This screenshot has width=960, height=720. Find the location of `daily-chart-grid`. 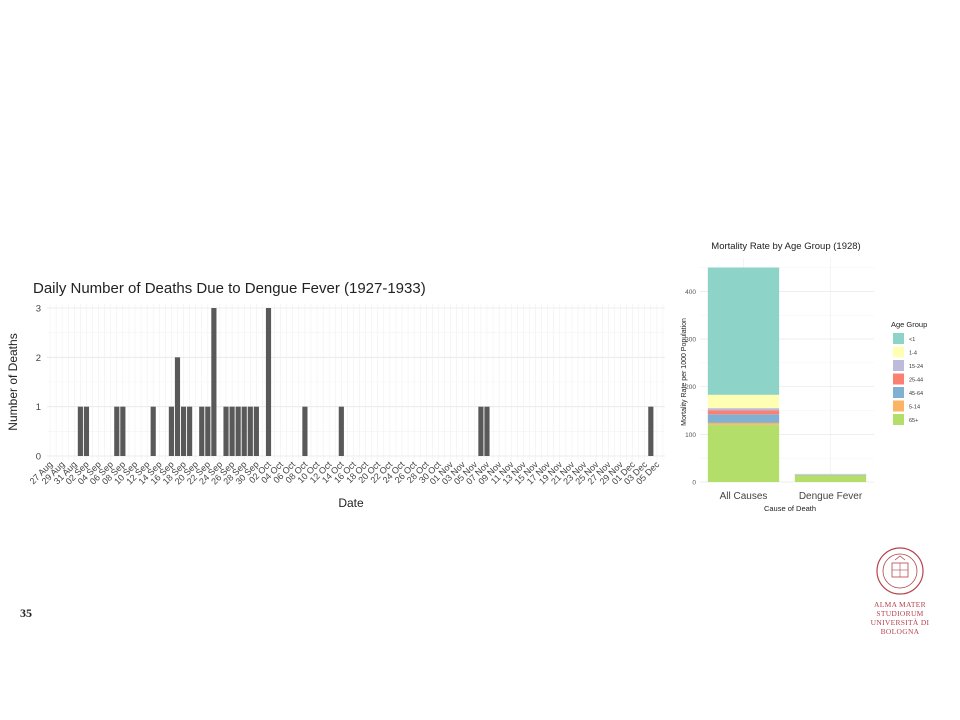

daily-chart-grid is located at coordinates (356, 382).